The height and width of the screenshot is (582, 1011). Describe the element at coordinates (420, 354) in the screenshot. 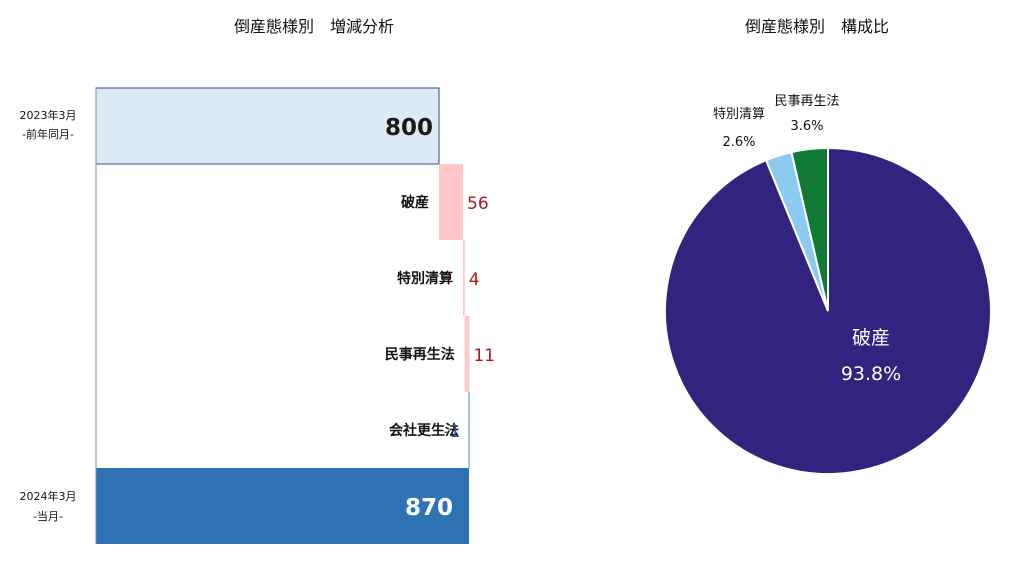

I see `step-category-label: 民事再生法` at that location.